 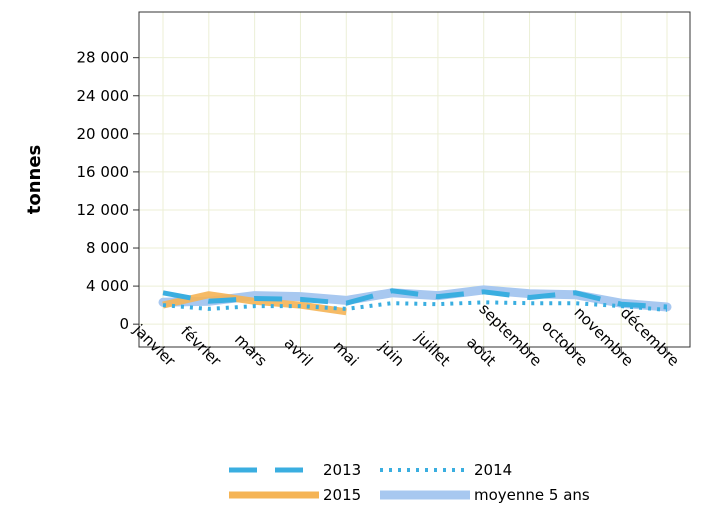 What do you see at coordinates (201, 346) in the screenshot?
I see `x-tick-label: février` at bounding box center [201, 346].